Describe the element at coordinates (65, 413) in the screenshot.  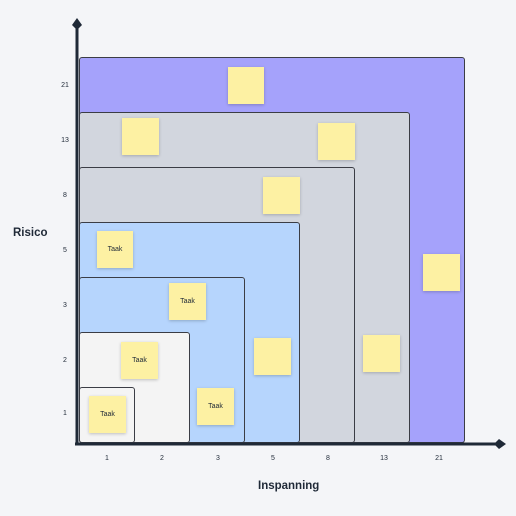
I see `y-tick-1: 1` at that location.